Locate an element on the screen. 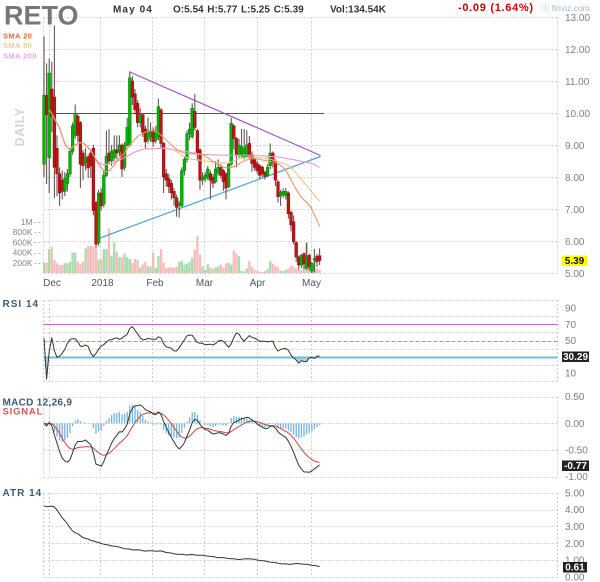 The image size is (600, 582). svg-text: 10 is located at coordinates (571, 374).